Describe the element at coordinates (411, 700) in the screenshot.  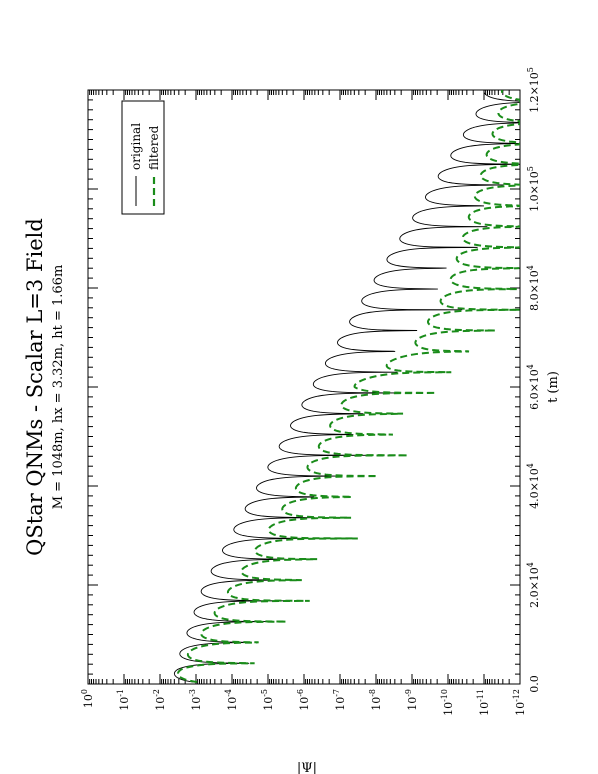
I see `y-tick-label: 10-9` at that location.